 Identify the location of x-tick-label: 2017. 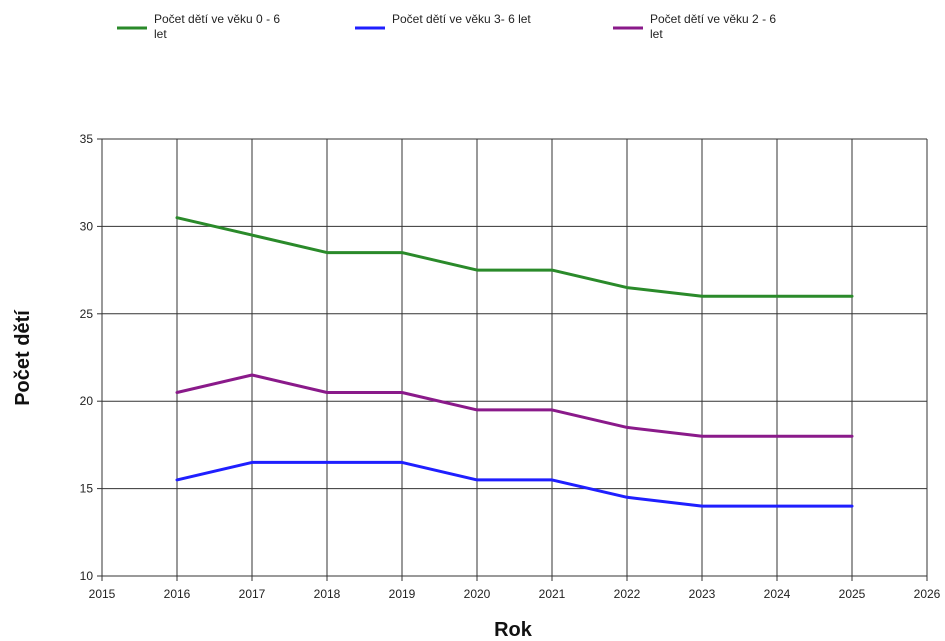
(252, 594).